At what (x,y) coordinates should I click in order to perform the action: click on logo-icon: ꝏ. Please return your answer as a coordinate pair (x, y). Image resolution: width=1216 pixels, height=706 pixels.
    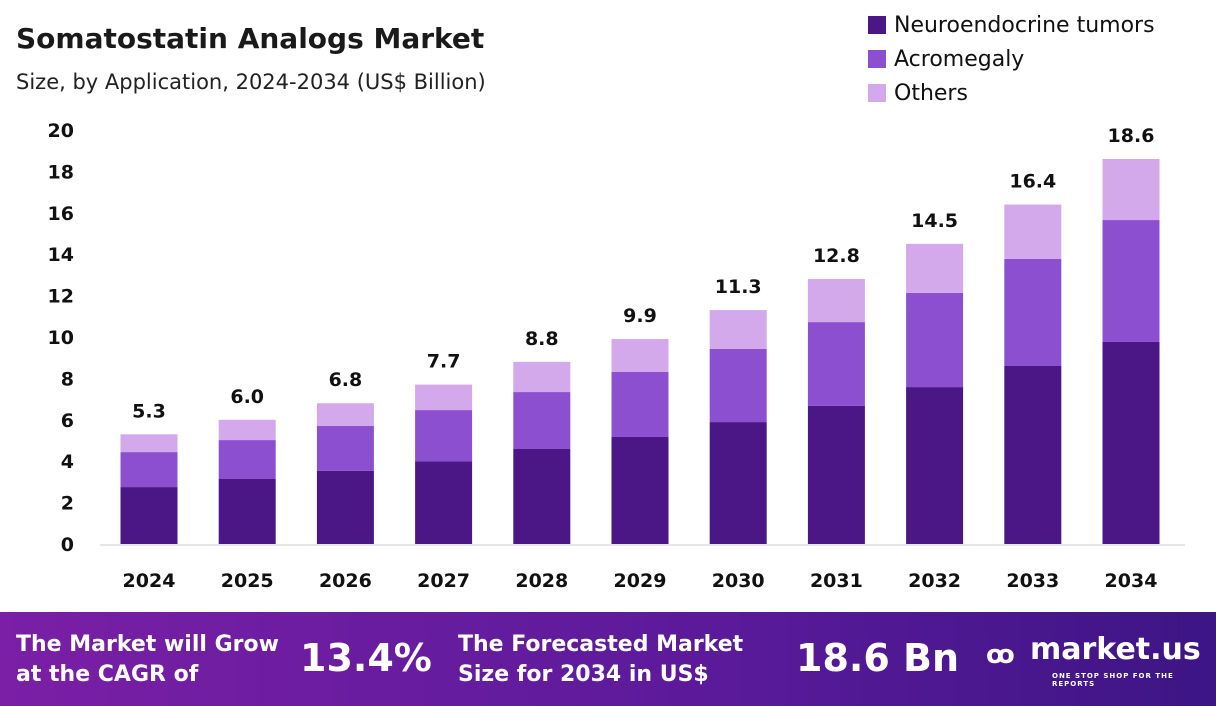
    Looking at the image, I should click on (1000, 655).